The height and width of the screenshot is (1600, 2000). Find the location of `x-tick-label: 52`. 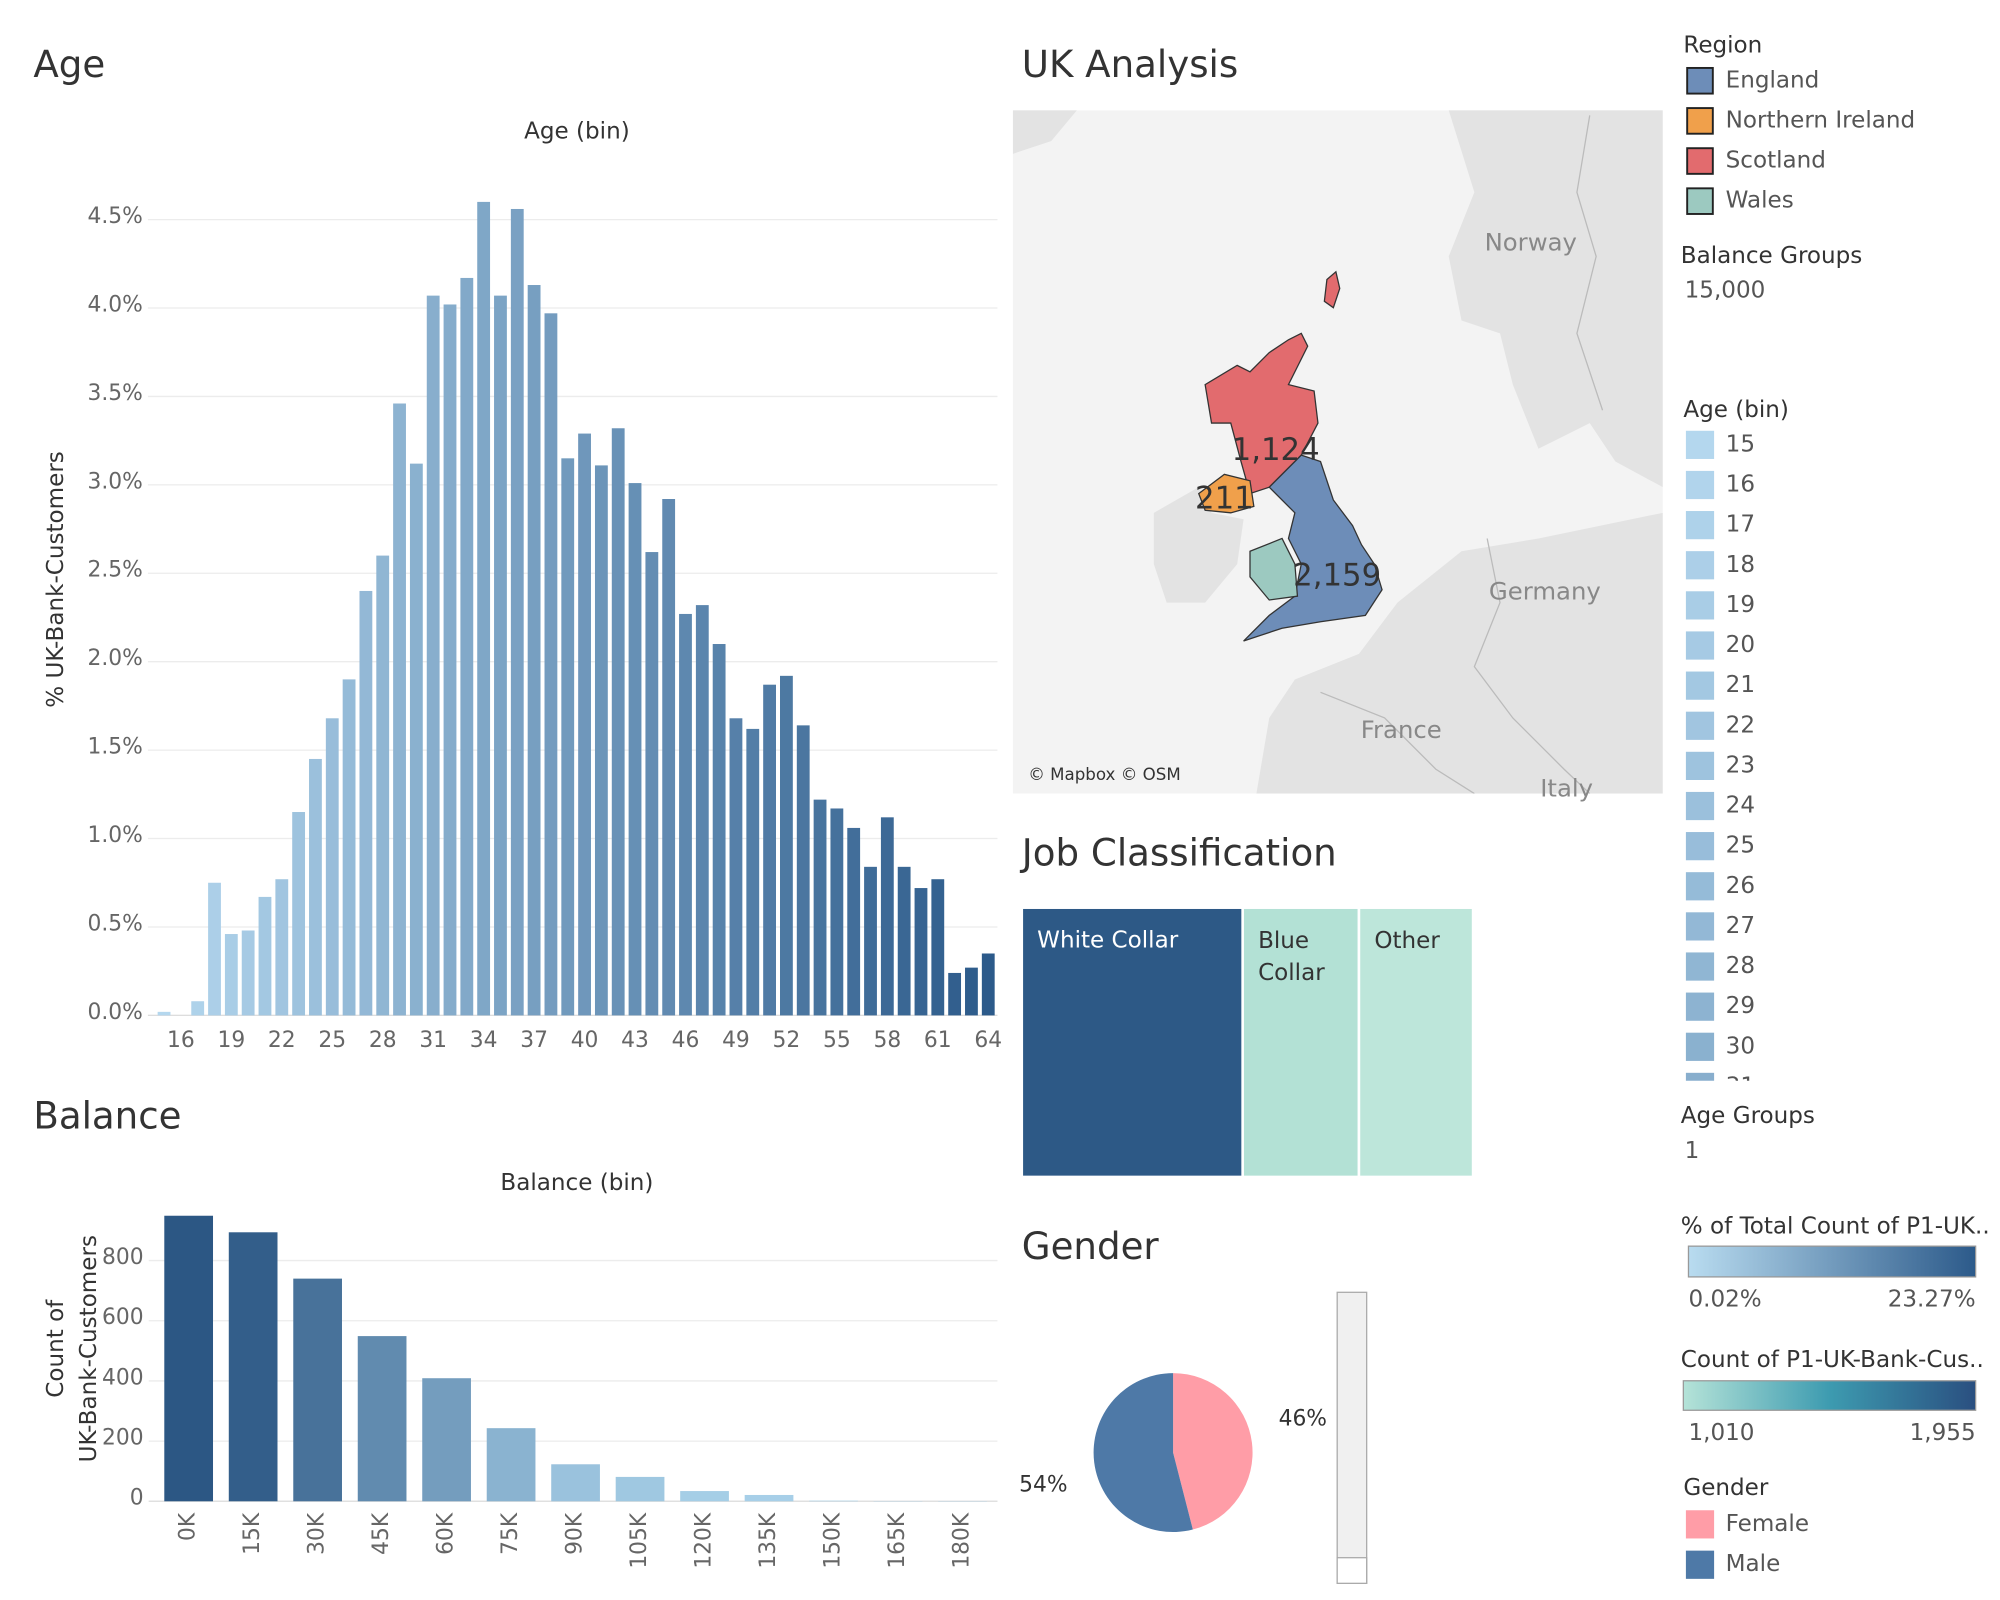

x-tick-label: 52 is located at coordinates (787, 1040).